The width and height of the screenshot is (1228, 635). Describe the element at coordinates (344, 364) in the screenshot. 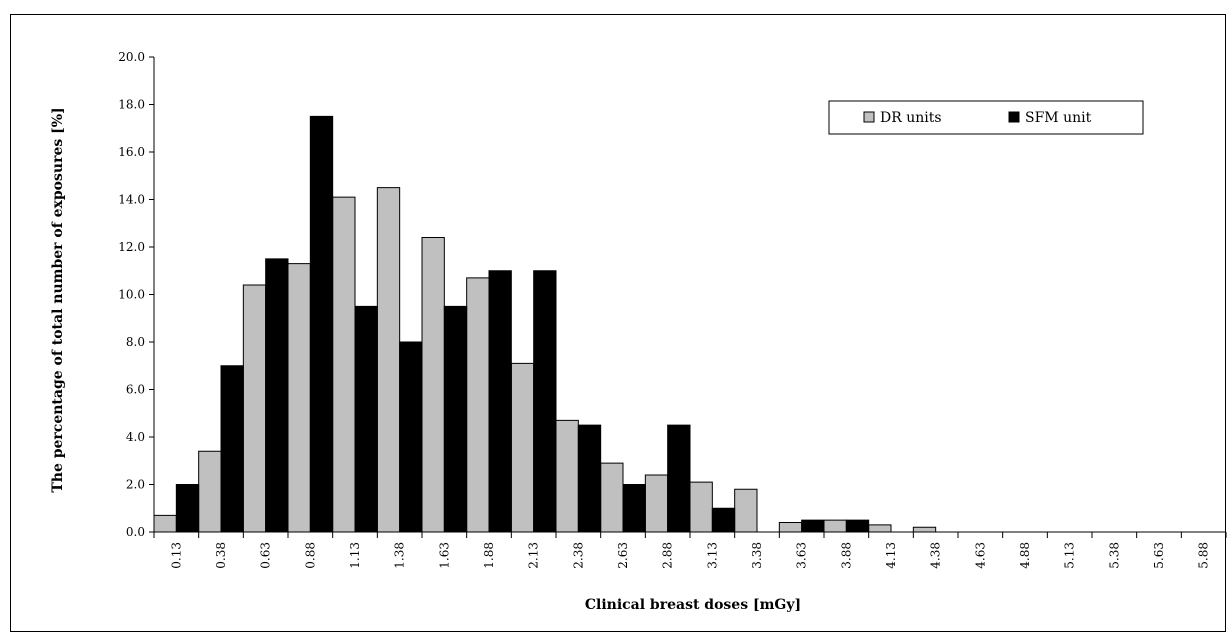

I see `bar-dr-1.13` at that location.